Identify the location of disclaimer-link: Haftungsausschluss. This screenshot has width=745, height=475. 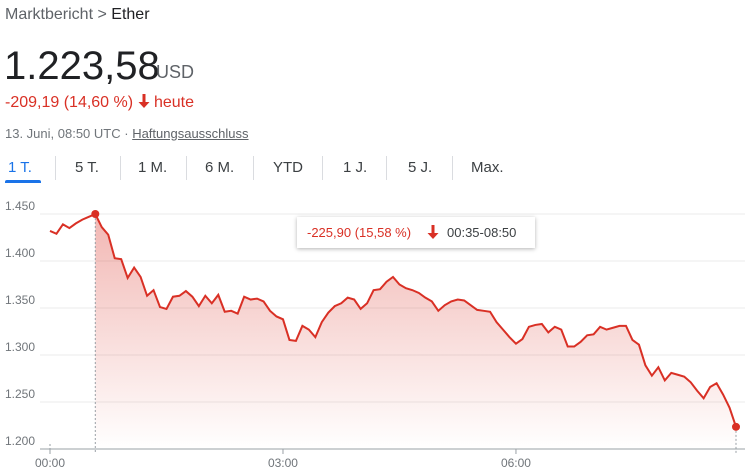
(190, 133).